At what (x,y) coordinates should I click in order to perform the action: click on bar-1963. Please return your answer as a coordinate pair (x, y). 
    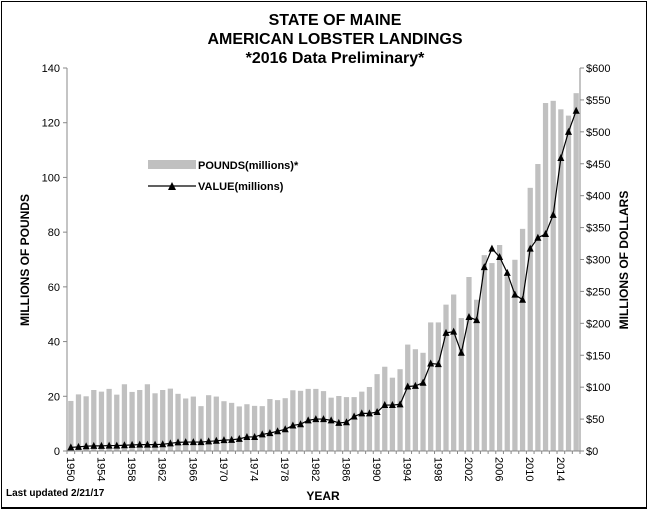
    Looking at the image, I should click on (170, 419).